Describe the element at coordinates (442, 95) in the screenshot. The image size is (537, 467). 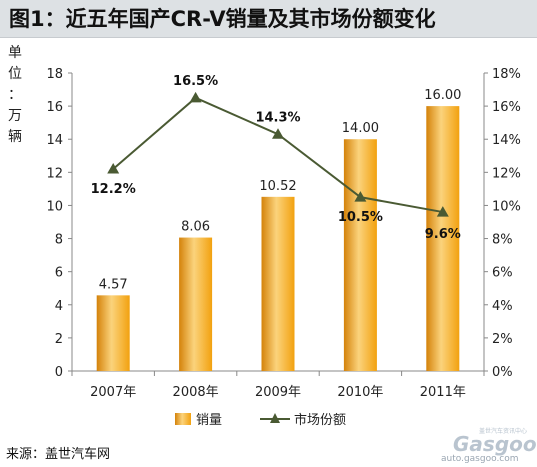
I see `bar-value-label: 16.00` at that location.